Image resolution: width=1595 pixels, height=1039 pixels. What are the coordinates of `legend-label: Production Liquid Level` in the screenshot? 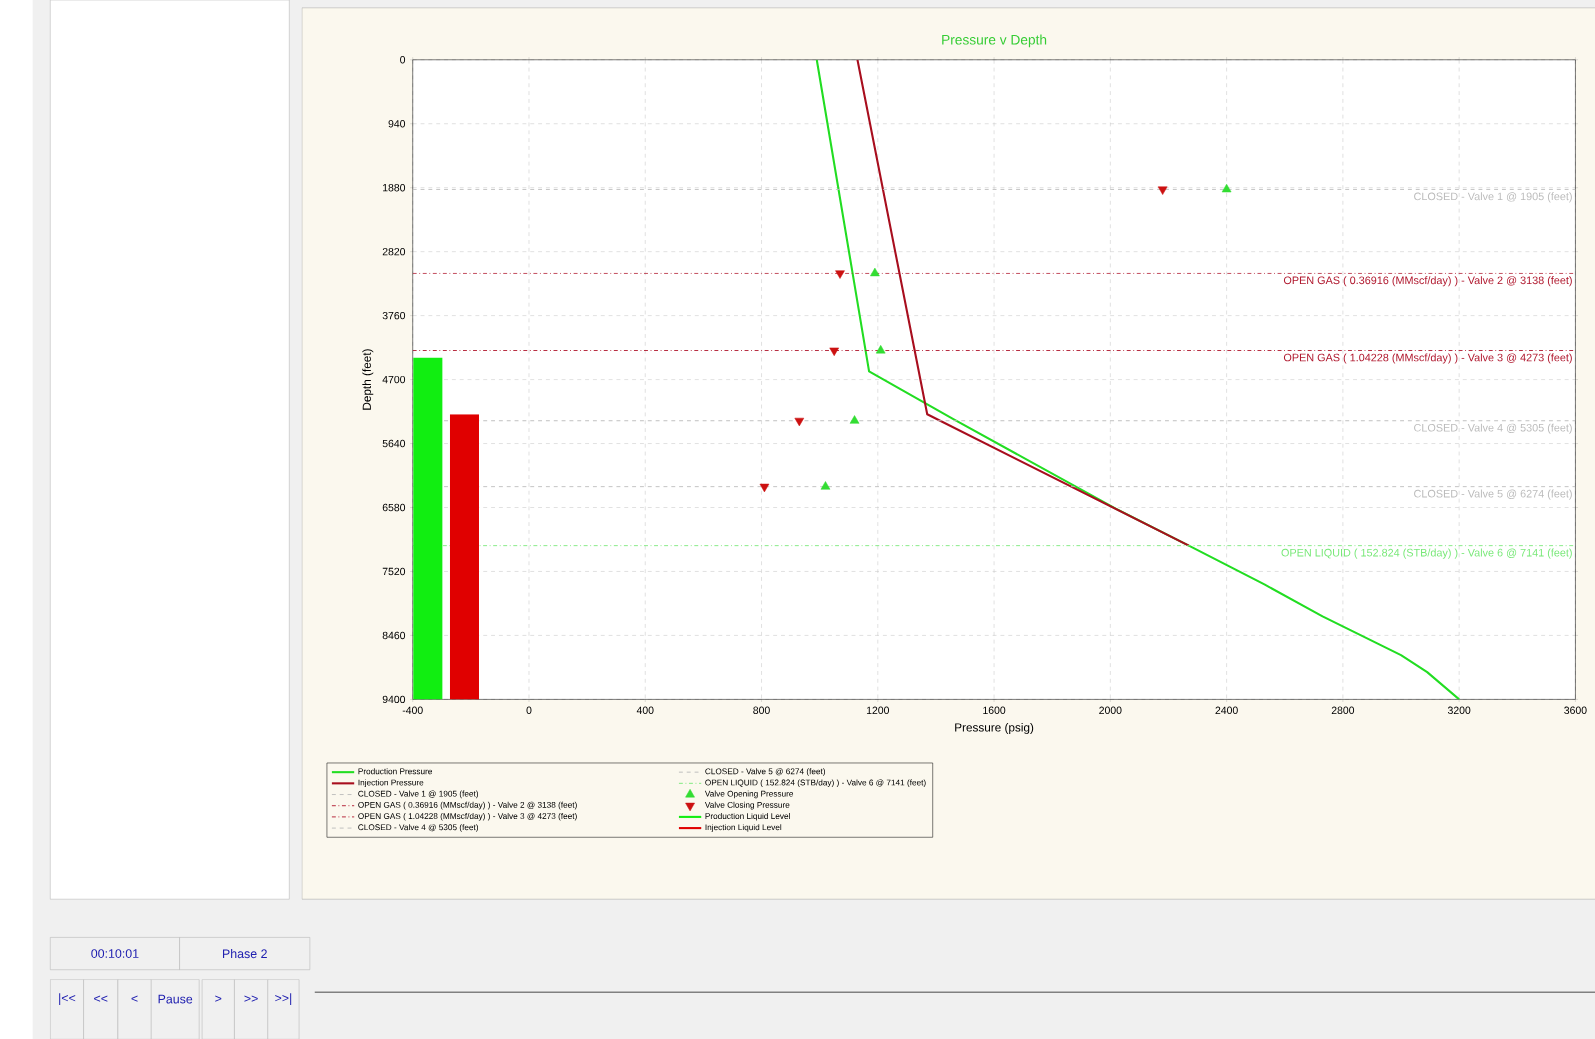 It's located at (747, 816).